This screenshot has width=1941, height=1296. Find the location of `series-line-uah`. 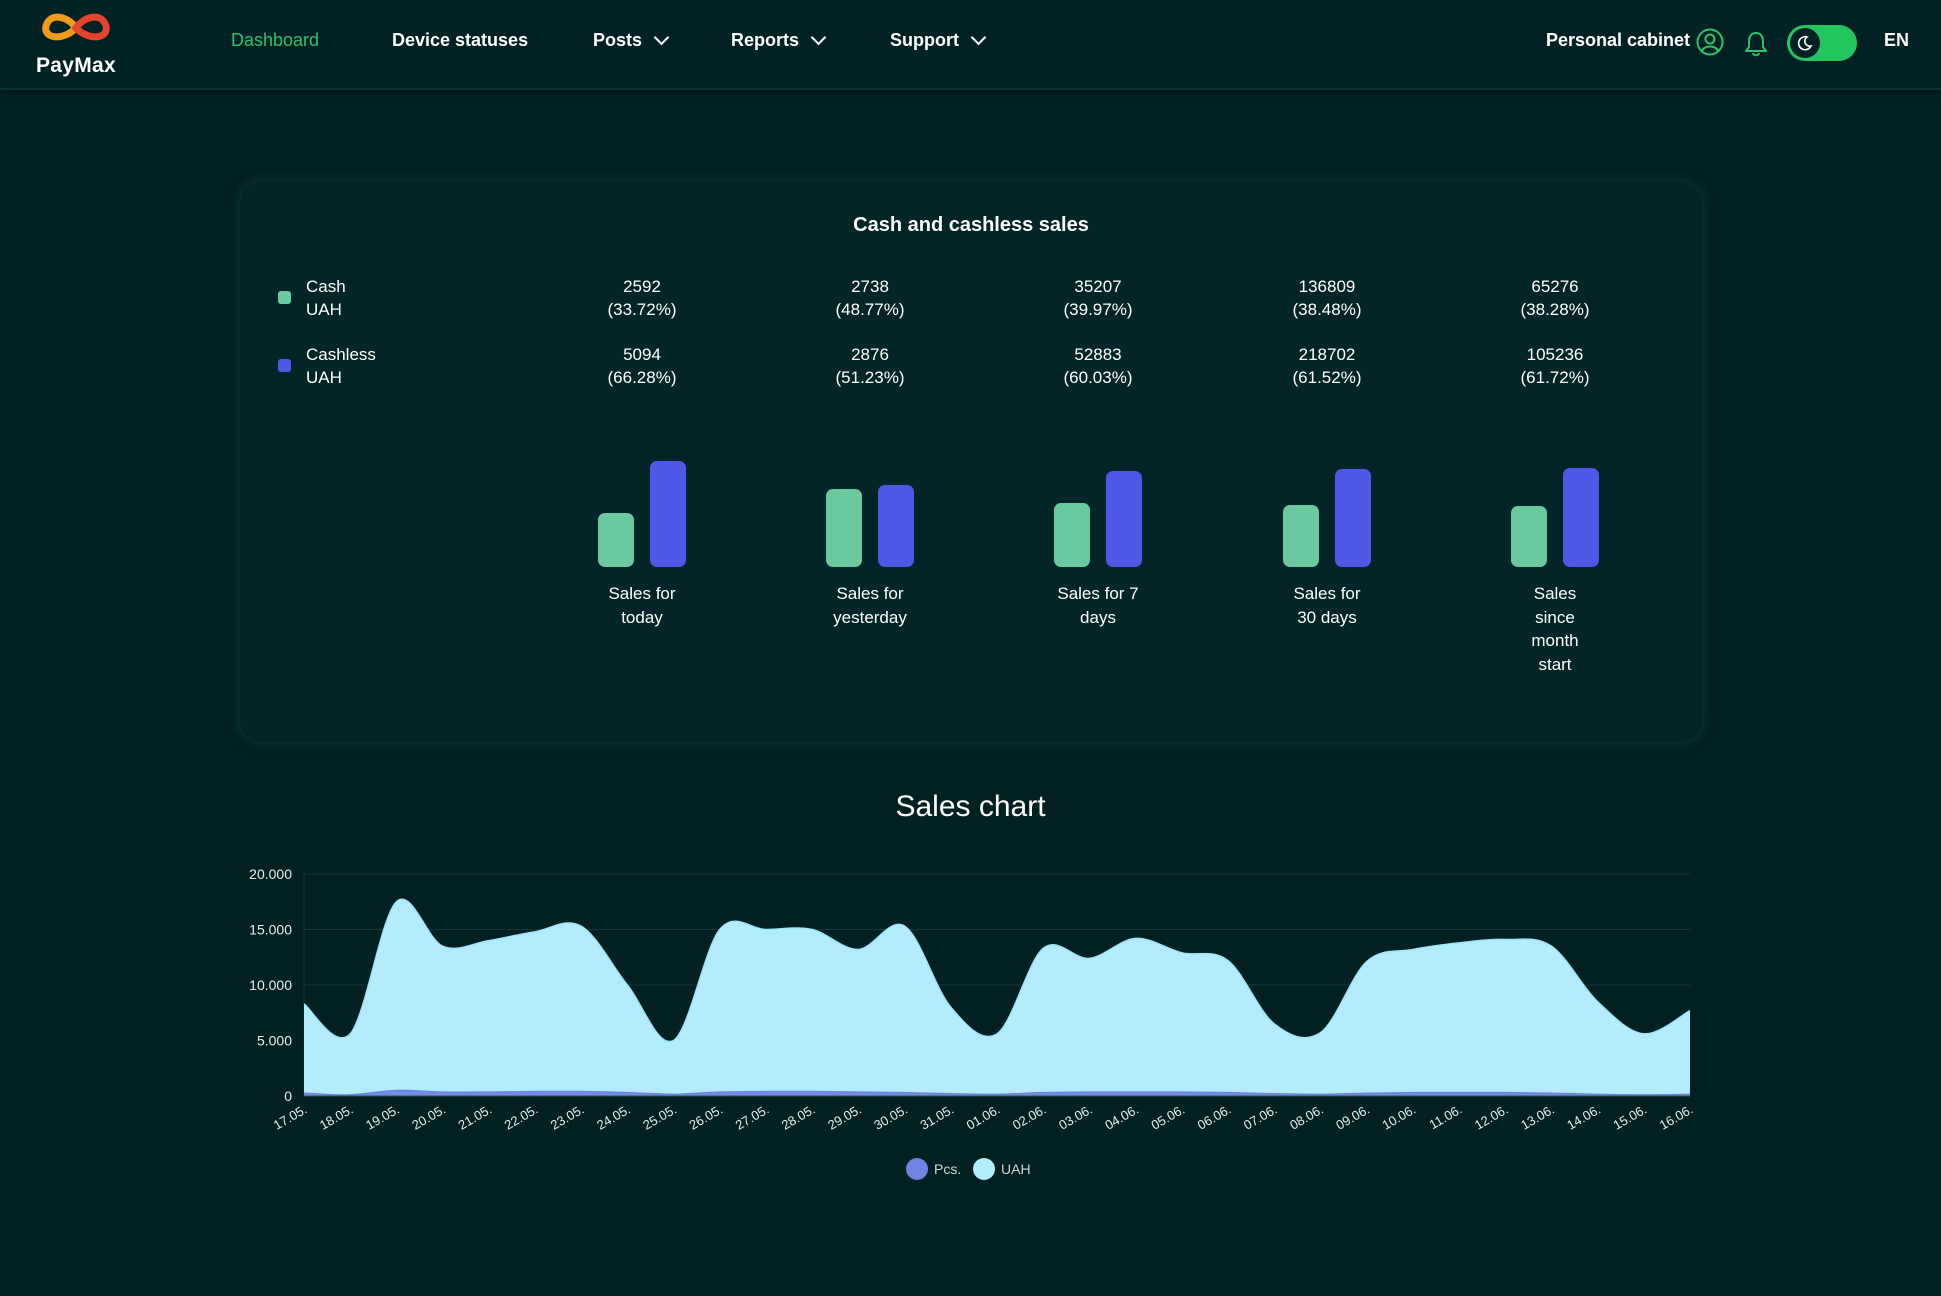

series-line-uah is located at coordinates (997, 970).